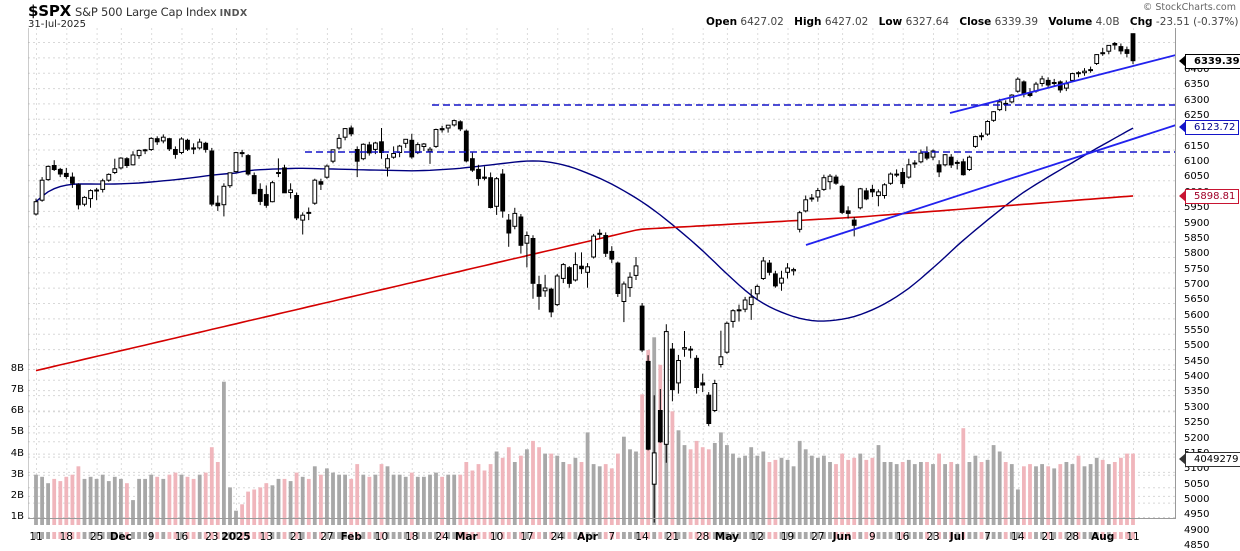 Image resolution: width=1240 pixels, height=551 pixels. I want to click on price-tick: 6350, so click(1197, 85).